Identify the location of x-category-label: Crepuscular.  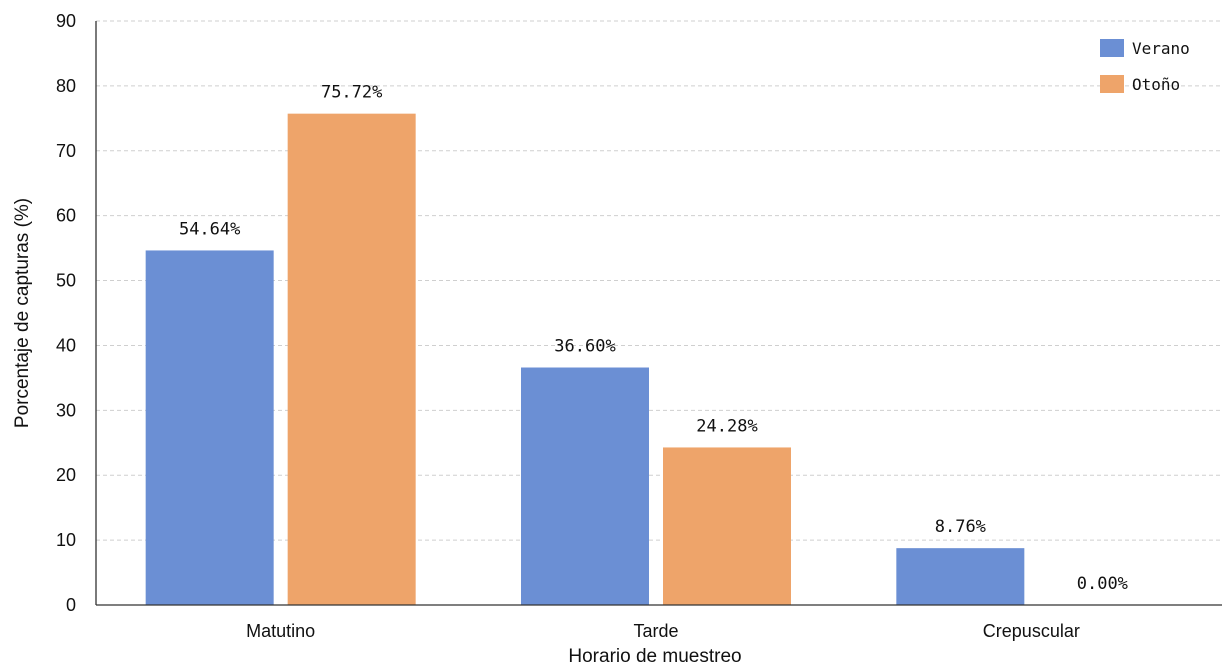
(1031, 631).